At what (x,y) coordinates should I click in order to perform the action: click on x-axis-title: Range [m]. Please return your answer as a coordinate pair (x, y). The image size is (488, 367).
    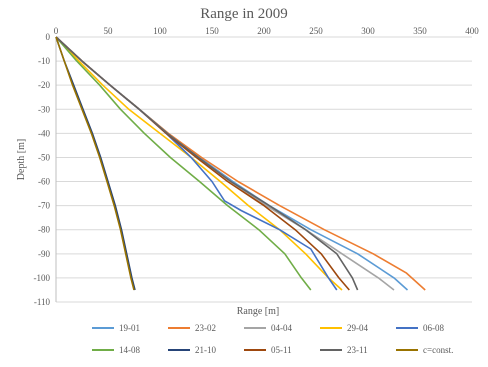
    Looking at the image, I should click on (258, 311).